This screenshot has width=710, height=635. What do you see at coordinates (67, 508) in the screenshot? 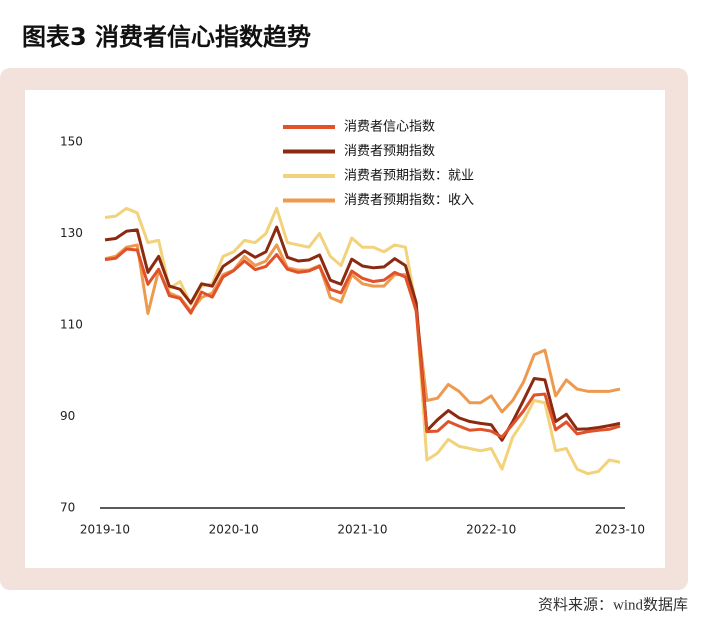
I see `y-tick-label: 70` at bounding box center [67, 508].